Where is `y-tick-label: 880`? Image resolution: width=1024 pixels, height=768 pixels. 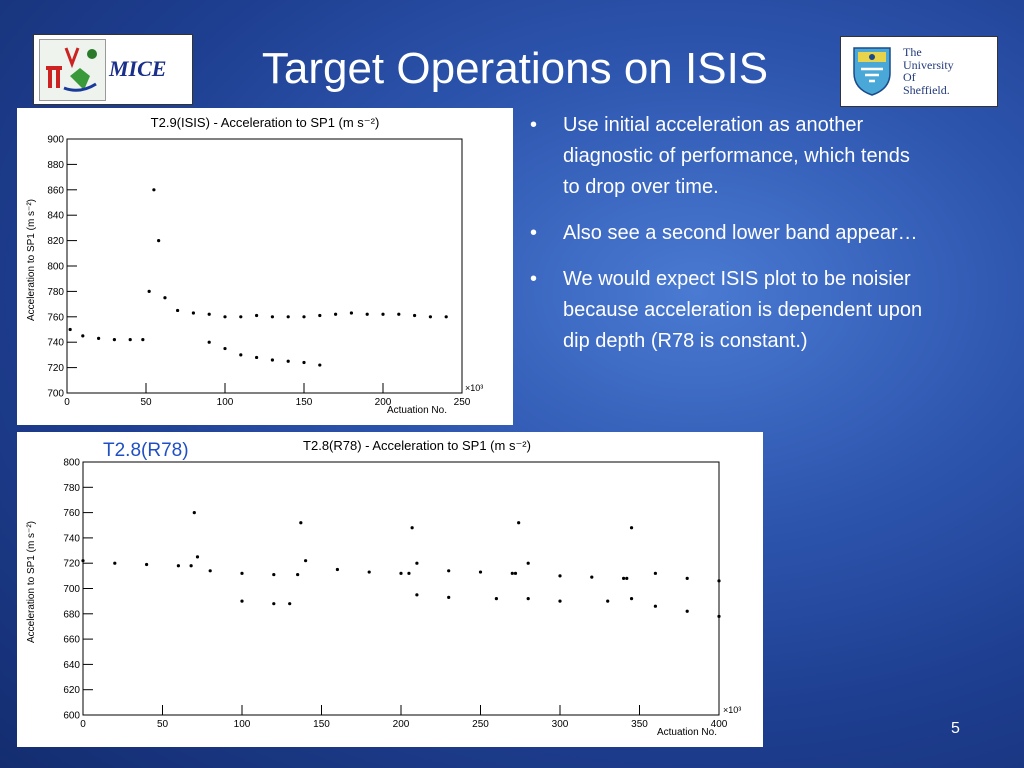 y-tick-label: 880 is located at coordinates (55, 165).